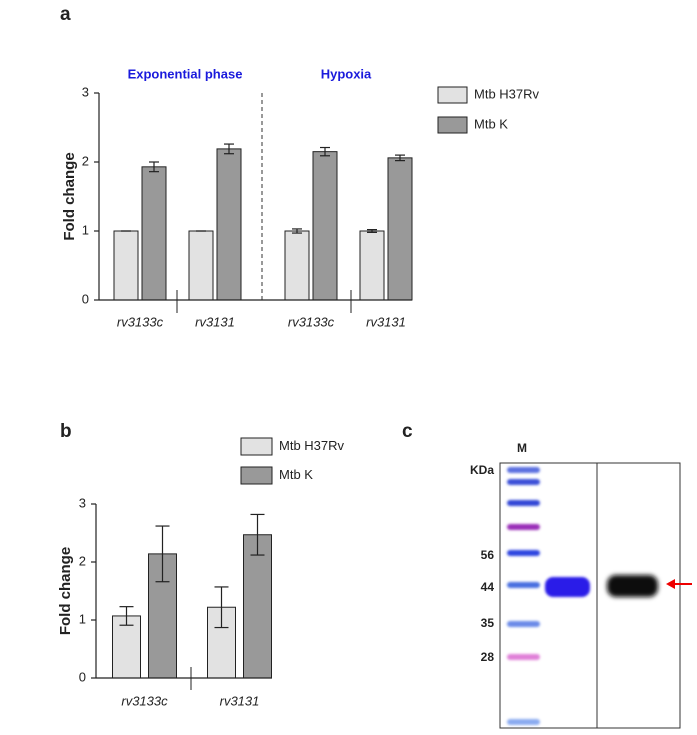 This screenshot has width=697, height=735. What do you see at coordinates (523, 596) in the screenshot?
I see `ladder` at bounding box center [523, 596].